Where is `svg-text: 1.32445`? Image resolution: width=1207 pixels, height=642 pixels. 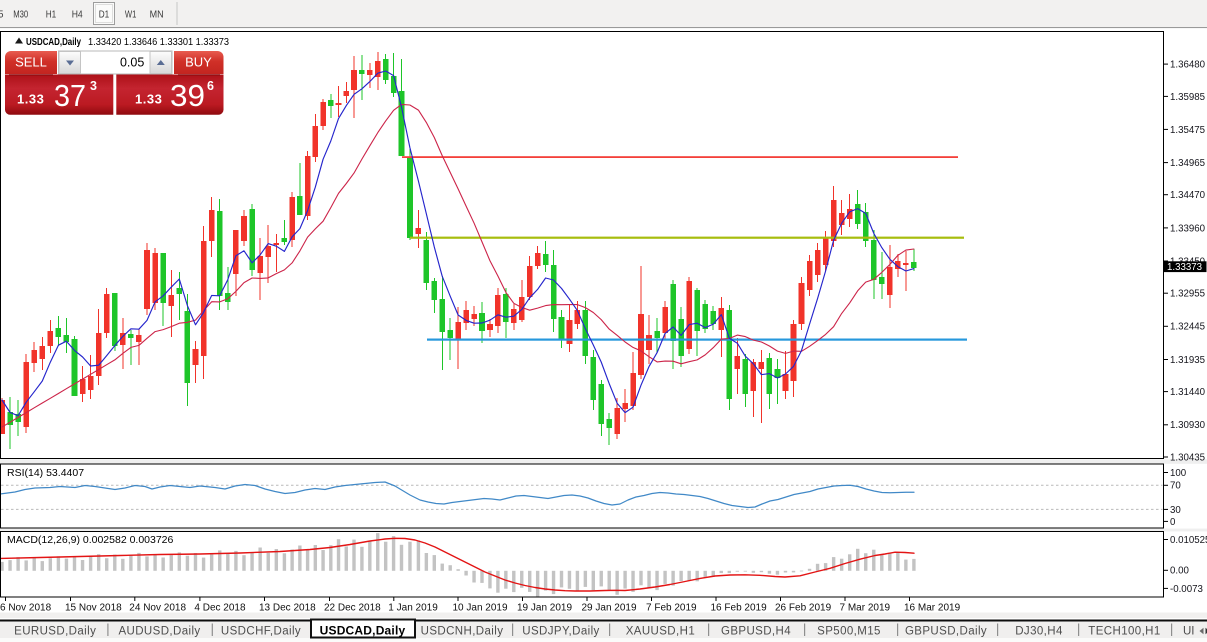 svg-text: 1.32445 is located at coordinates (1187, 327).